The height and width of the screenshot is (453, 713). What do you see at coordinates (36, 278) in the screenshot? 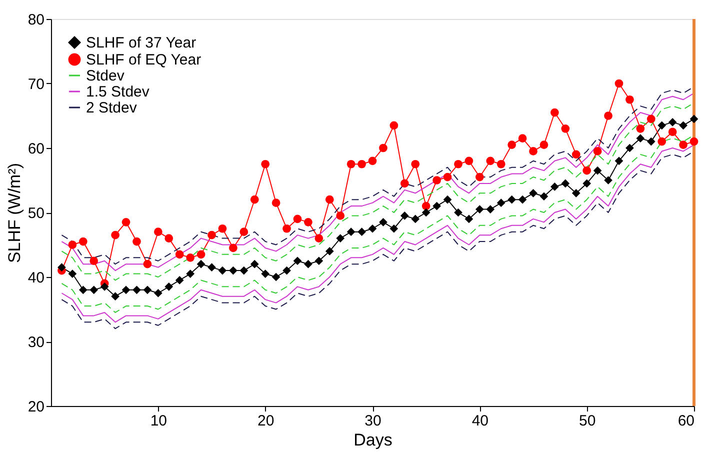
I see `y-tick-label: 40` at bounding box center [36, 278].